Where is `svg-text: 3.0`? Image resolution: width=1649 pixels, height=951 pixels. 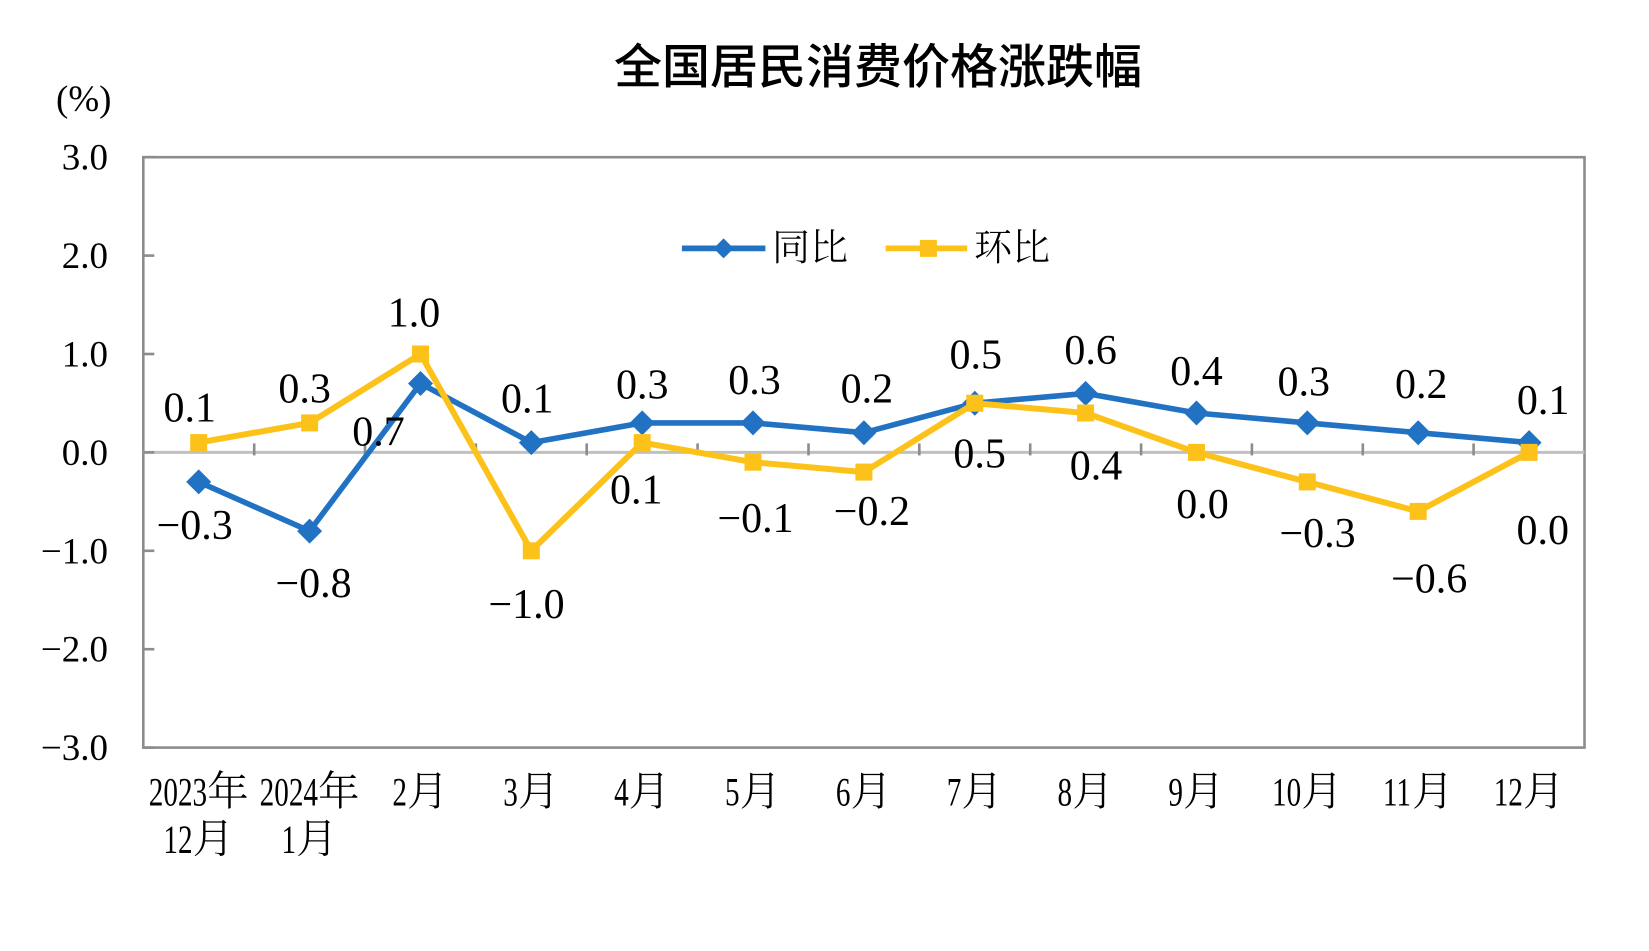 svg-text: 3.0 is located at coordinates (85, 158).